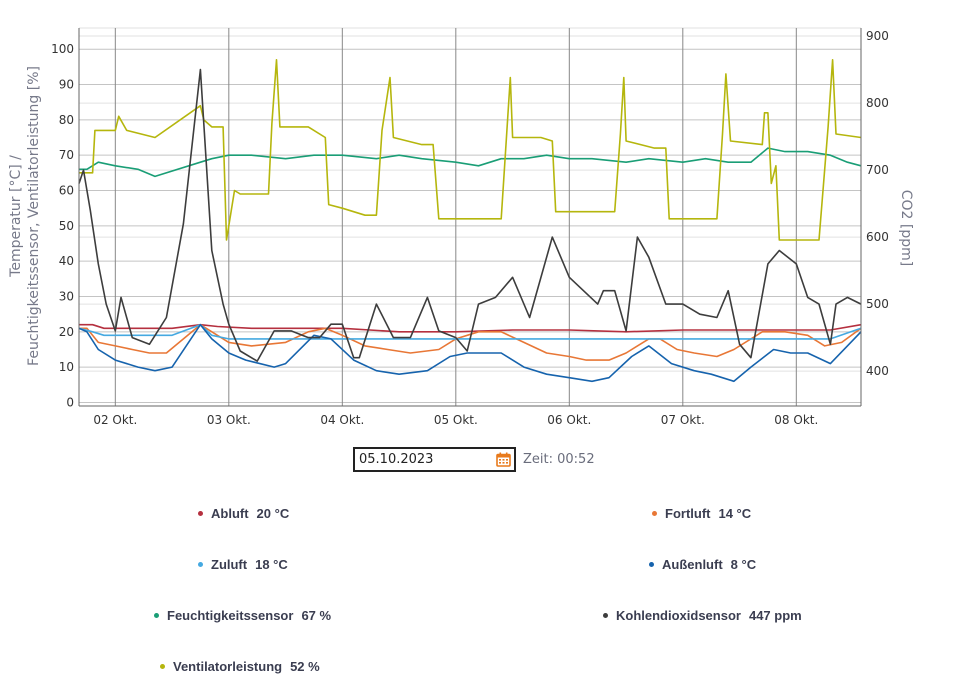  What do you see at coordinates (66, 226) in the screenshot?
I see `y-left-tick-label: 50` at bounding box center [66, 226].